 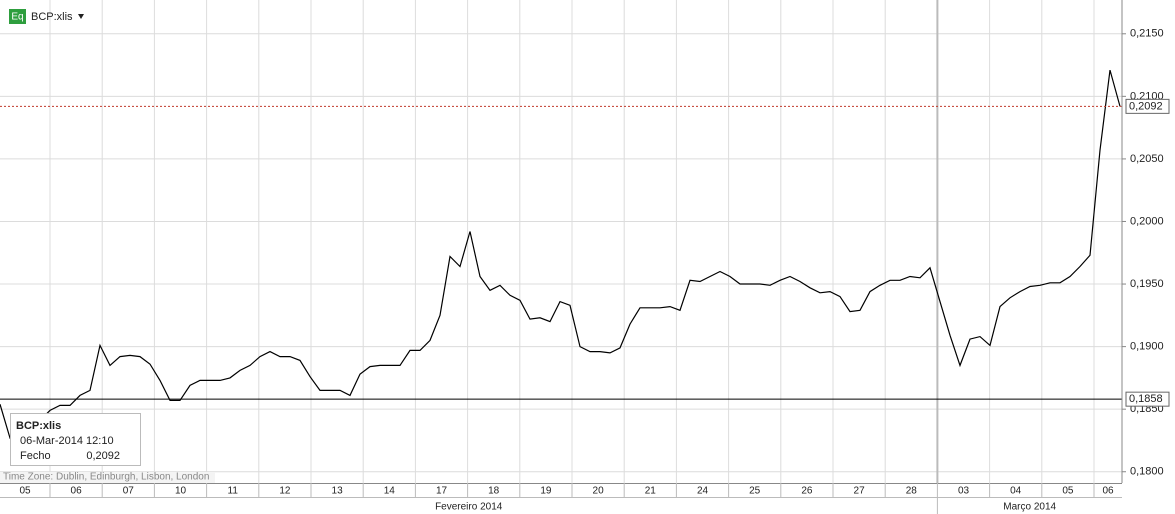 I want to click on x-tick-label: 20, so click(x=599, y=491).